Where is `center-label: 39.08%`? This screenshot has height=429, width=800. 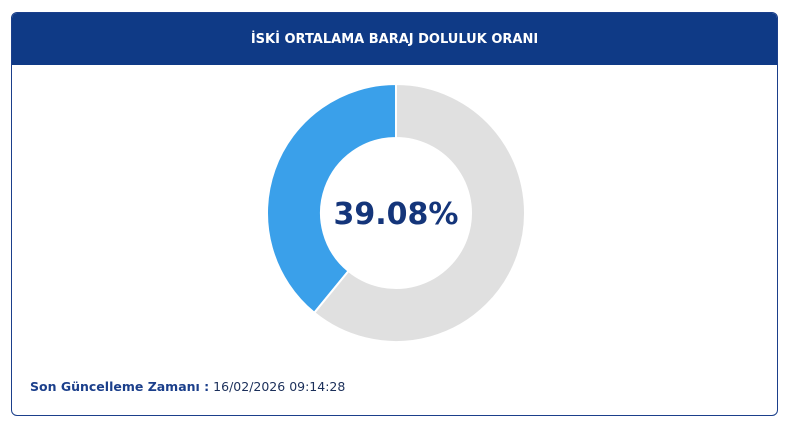
center-label: 39.08% is located at coordinates (396, 214).